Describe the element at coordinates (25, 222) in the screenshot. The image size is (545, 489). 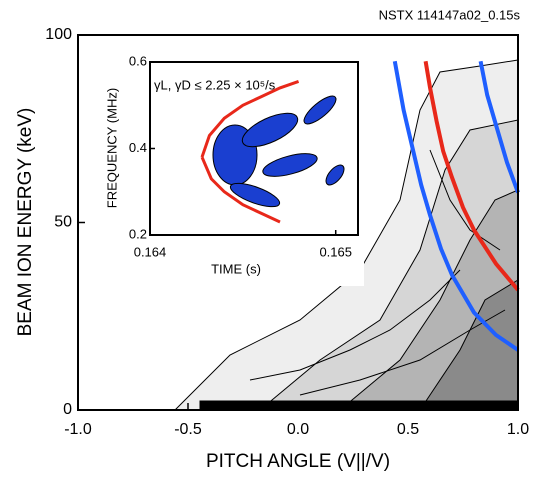
I see `y-axis-label: BEAM ION ENERGY (keV)` at that location.